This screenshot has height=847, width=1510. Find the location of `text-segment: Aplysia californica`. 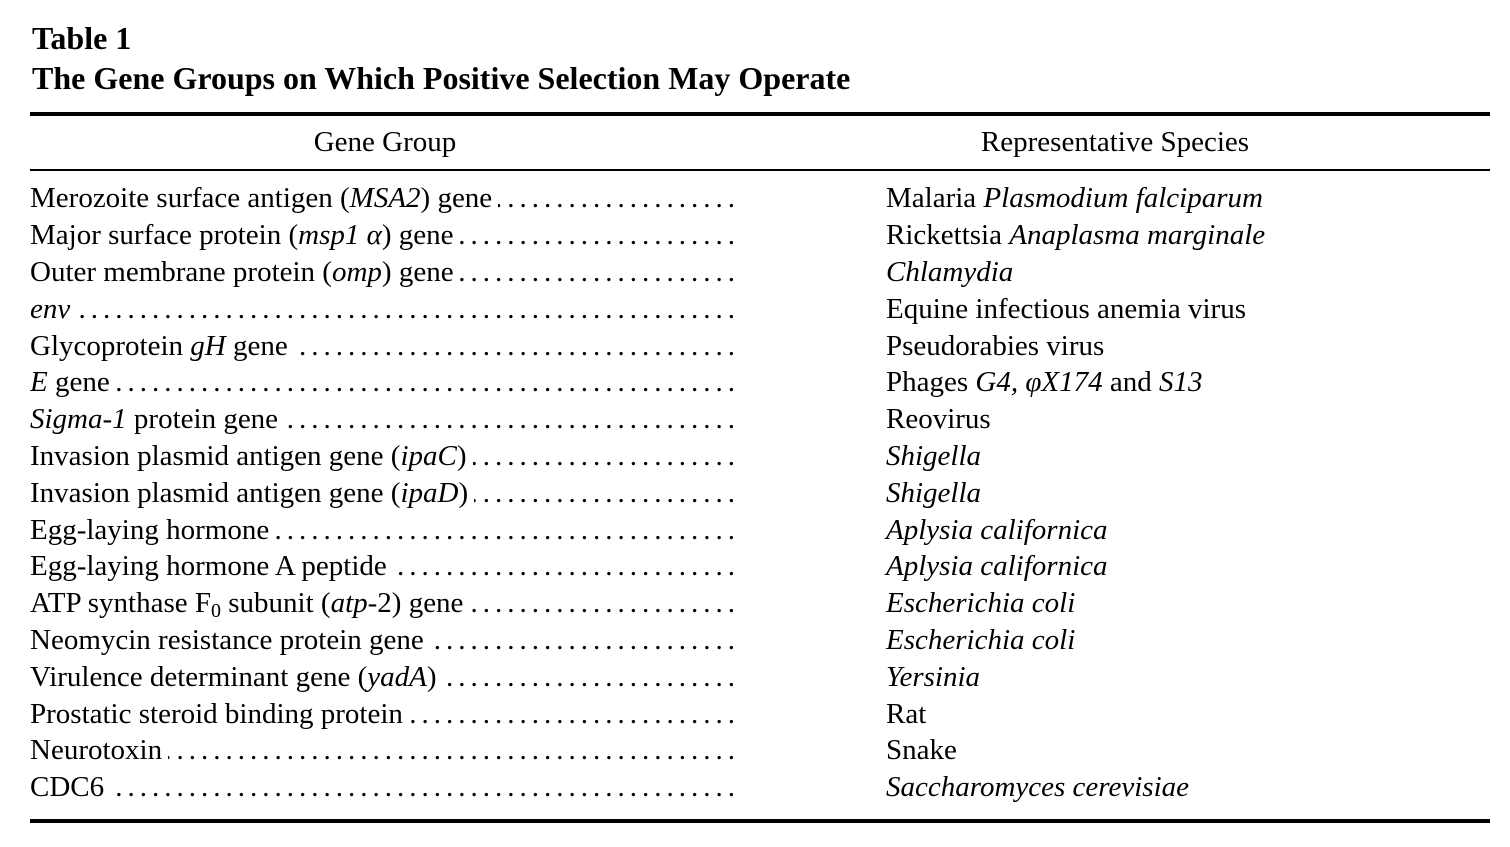

text-segment: Aplysia californica is located at coordinates (997, 566).